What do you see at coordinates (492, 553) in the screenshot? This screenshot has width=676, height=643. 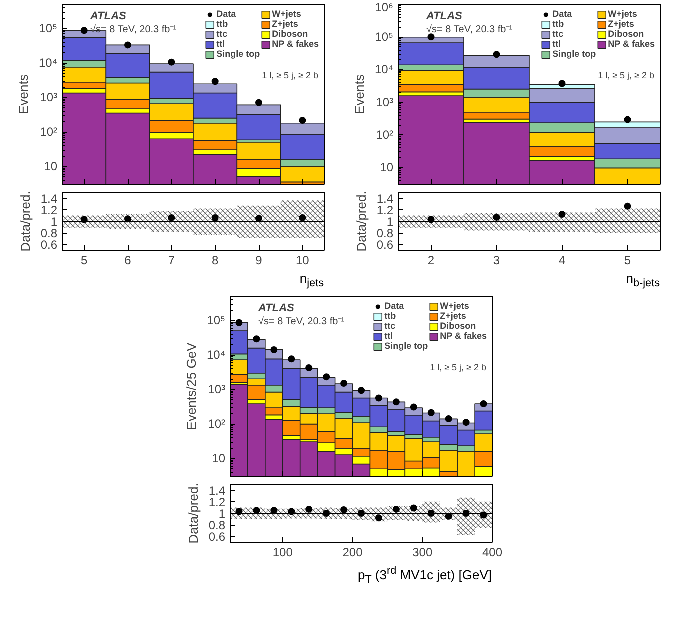 I see `x-tick-label: 400` at bounding box center [492, 553].